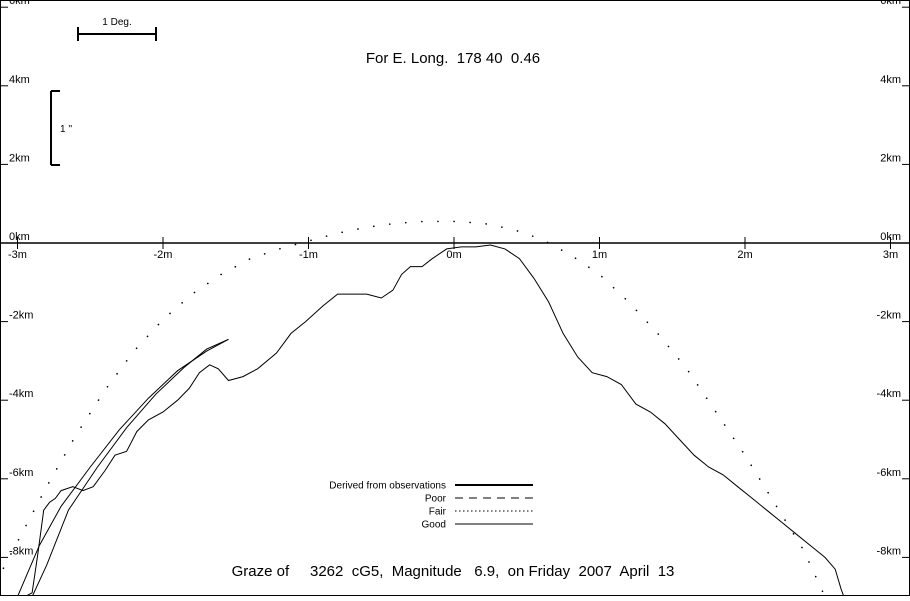  I want to click on x-tick-label: -3m, so click(17, 255).